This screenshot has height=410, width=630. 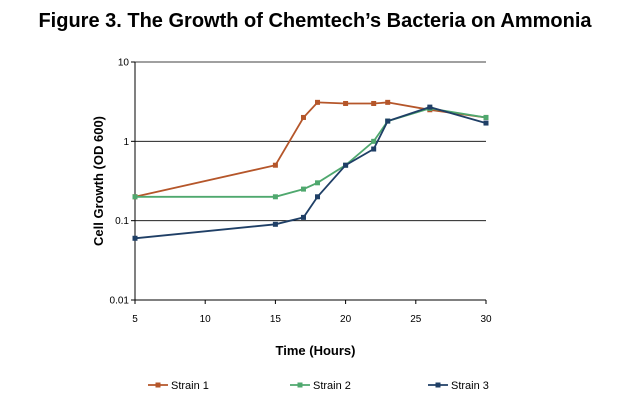 What do you see at coordinates (190, 386) in the screenshot?
I see `legend-label: Strain 1` at bounding box center [190, 386].